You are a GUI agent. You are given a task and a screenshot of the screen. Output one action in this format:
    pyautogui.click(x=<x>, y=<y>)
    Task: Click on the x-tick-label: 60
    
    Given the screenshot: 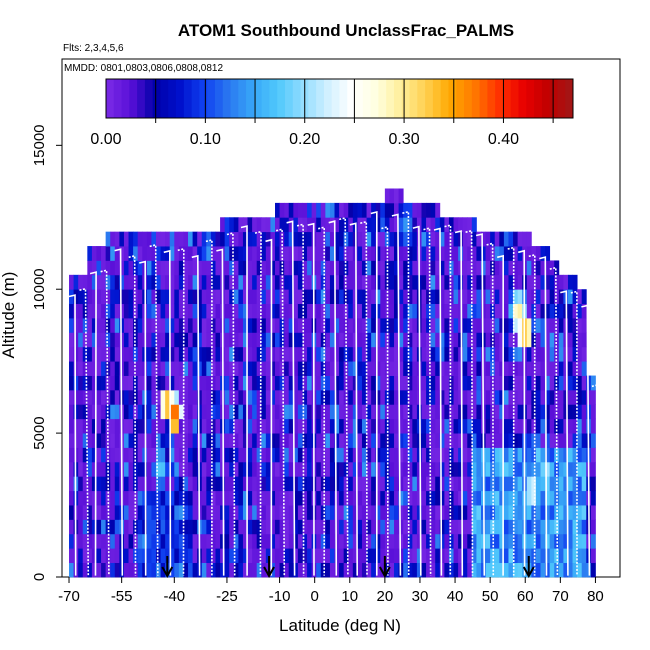 What is the action you would take?
    pyautogui.click(x=525, y=596)
    